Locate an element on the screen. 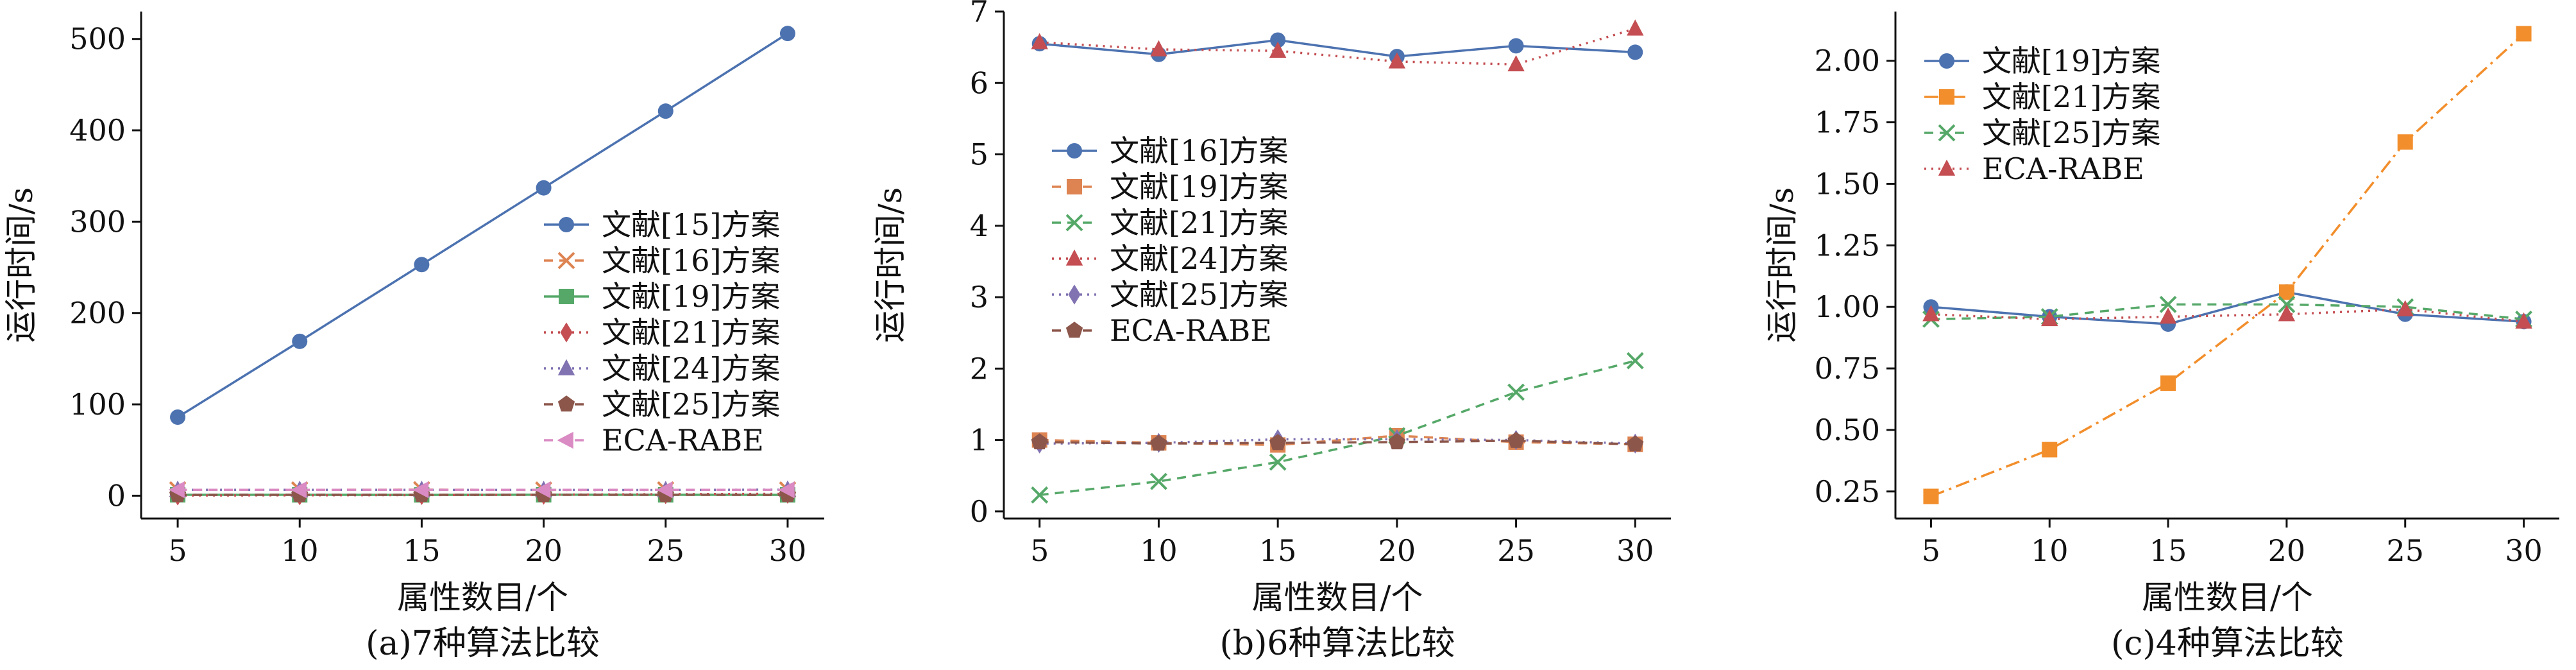  panel-caption: (a)7种算法比较 is located at coordinates (483, 643).